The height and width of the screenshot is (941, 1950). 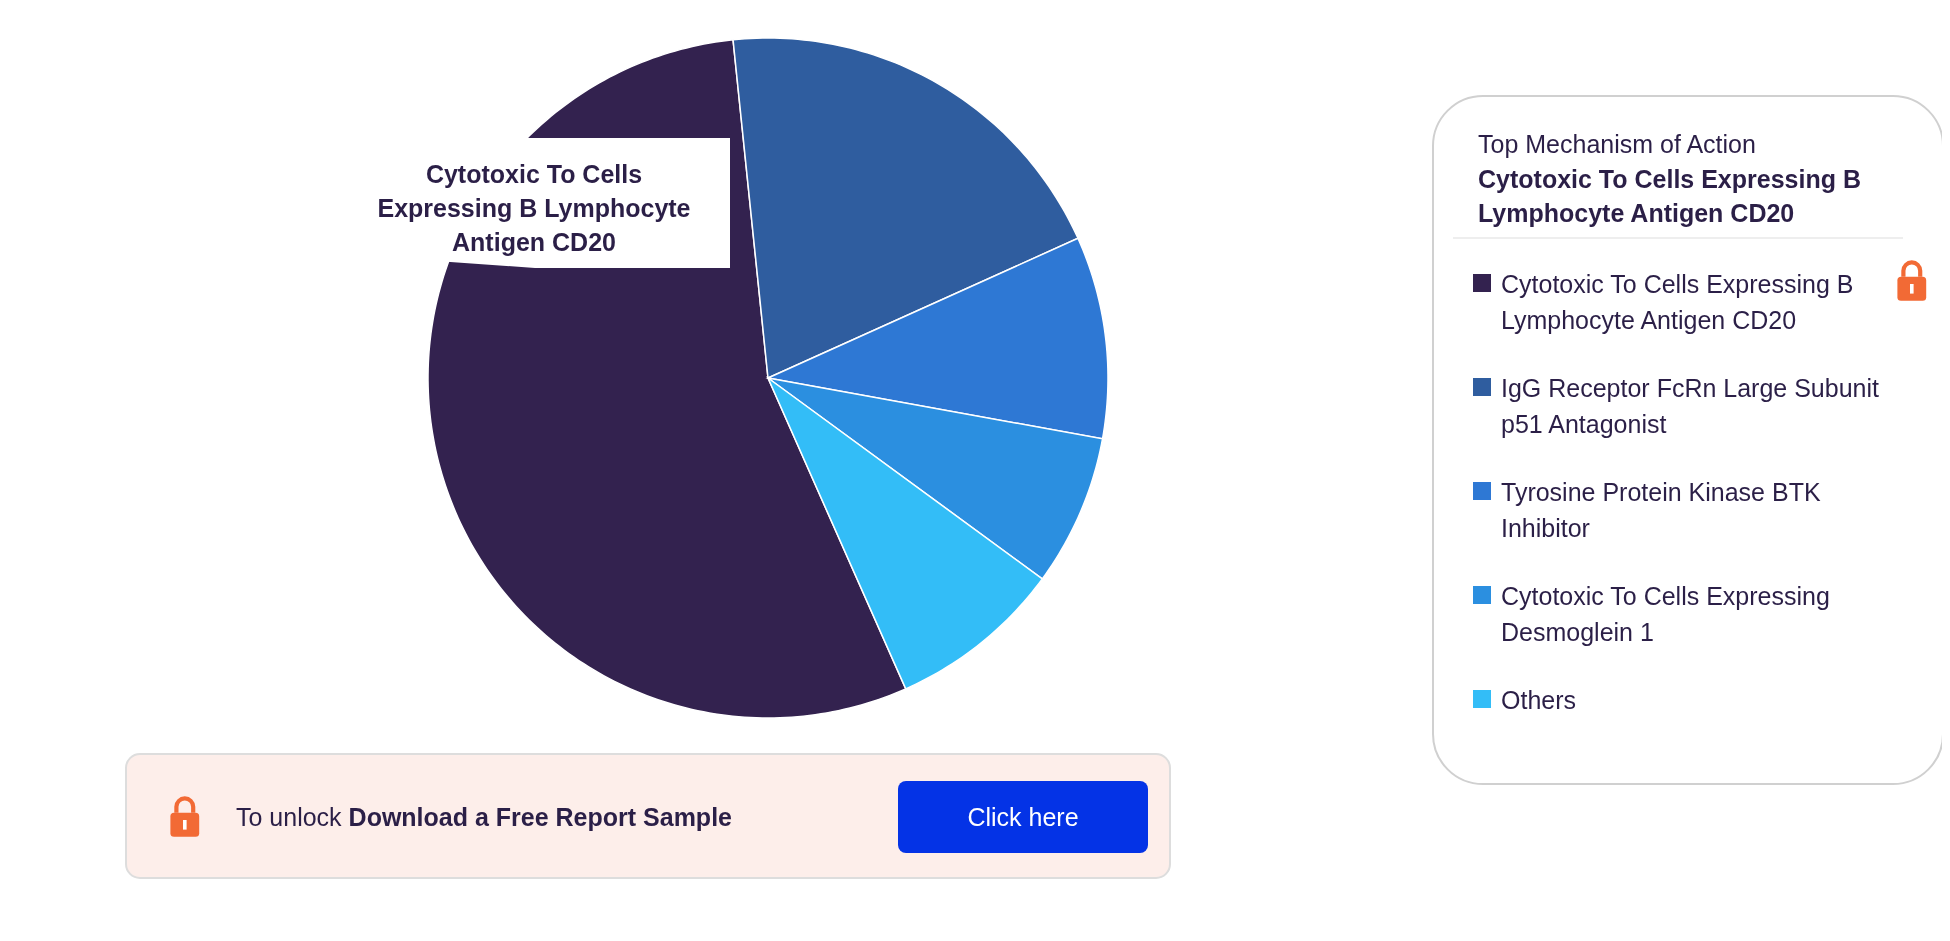 What do you see at coordinates (1023, 817) in the screenshot?
I see `text: Click here` at bounding box center [1023, 817].